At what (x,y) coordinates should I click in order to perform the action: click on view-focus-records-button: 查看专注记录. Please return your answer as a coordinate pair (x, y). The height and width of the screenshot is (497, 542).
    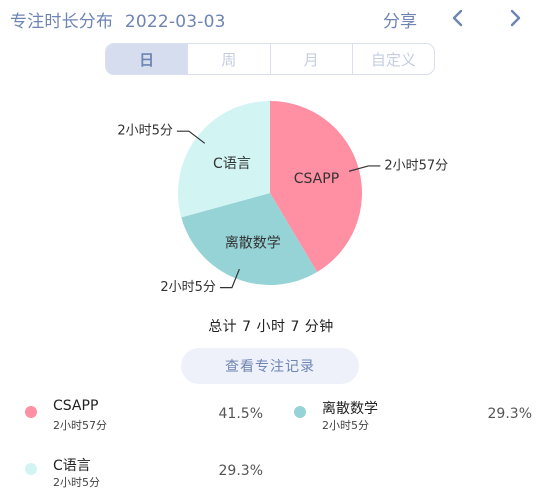
    Looking at the image, I should click on (270, 366).